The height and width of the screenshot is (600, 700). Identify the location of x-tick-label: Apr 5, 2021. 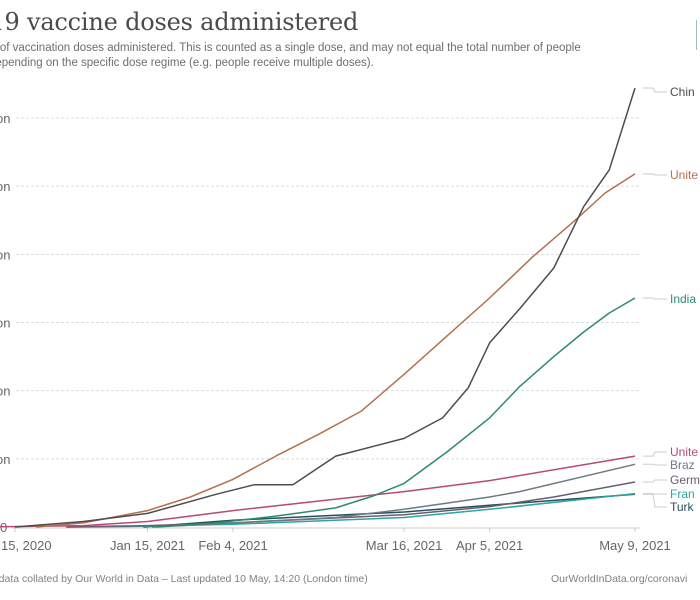
(489, 545).